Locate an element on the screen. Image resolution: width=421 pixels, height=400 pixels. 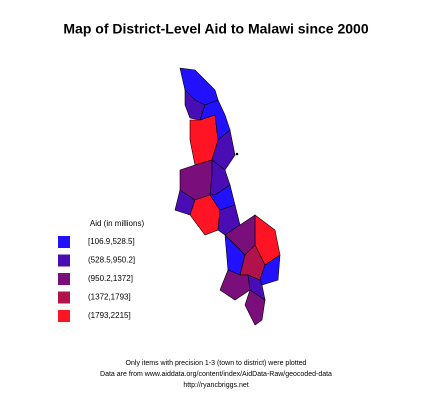
footnote: http://ryancbriggs.net is located at coordinates (215, 385).